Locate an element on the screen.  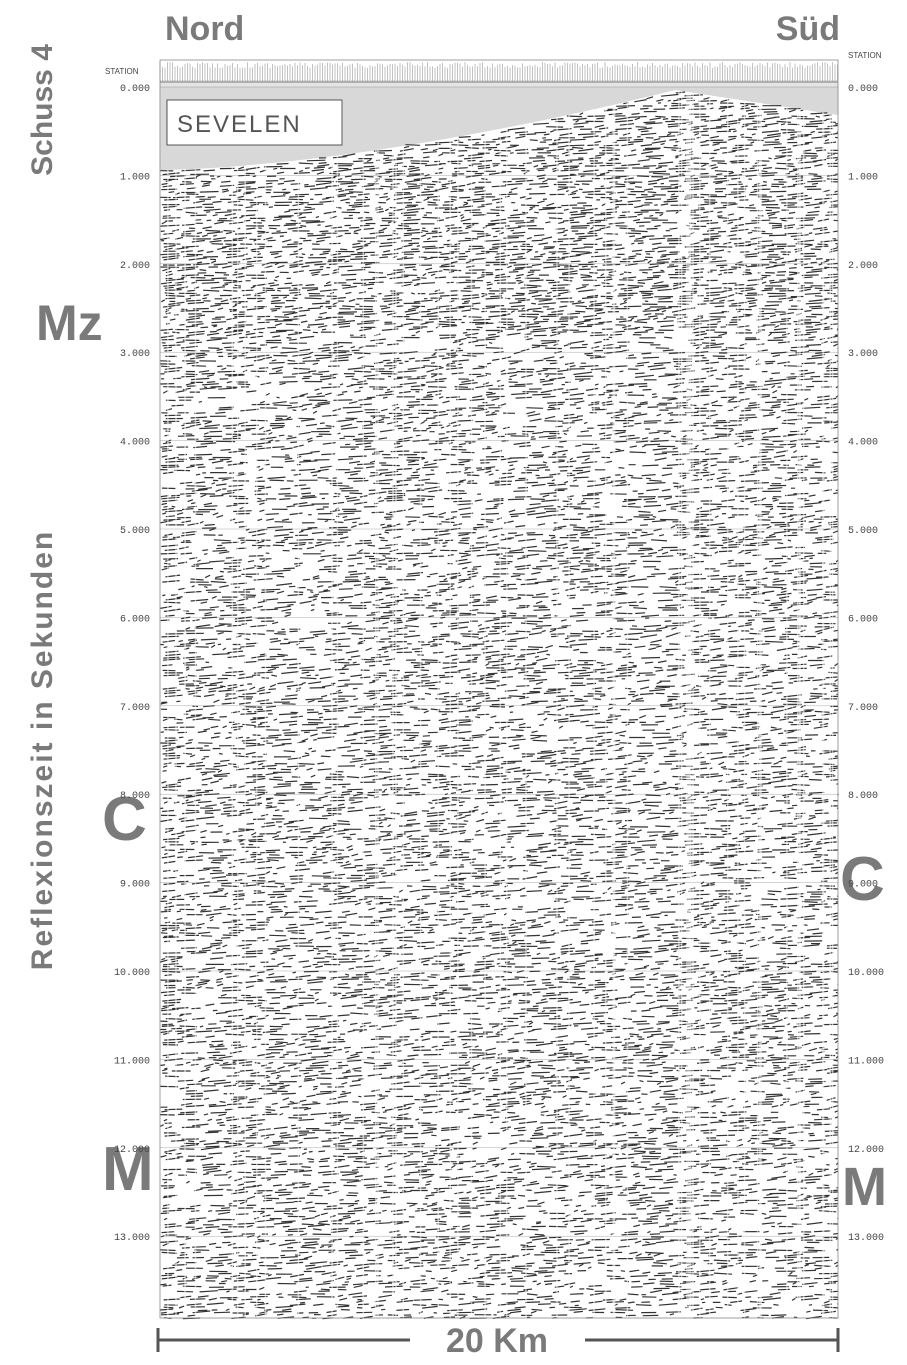
marker: Mz is located at coordinates (69, 323).